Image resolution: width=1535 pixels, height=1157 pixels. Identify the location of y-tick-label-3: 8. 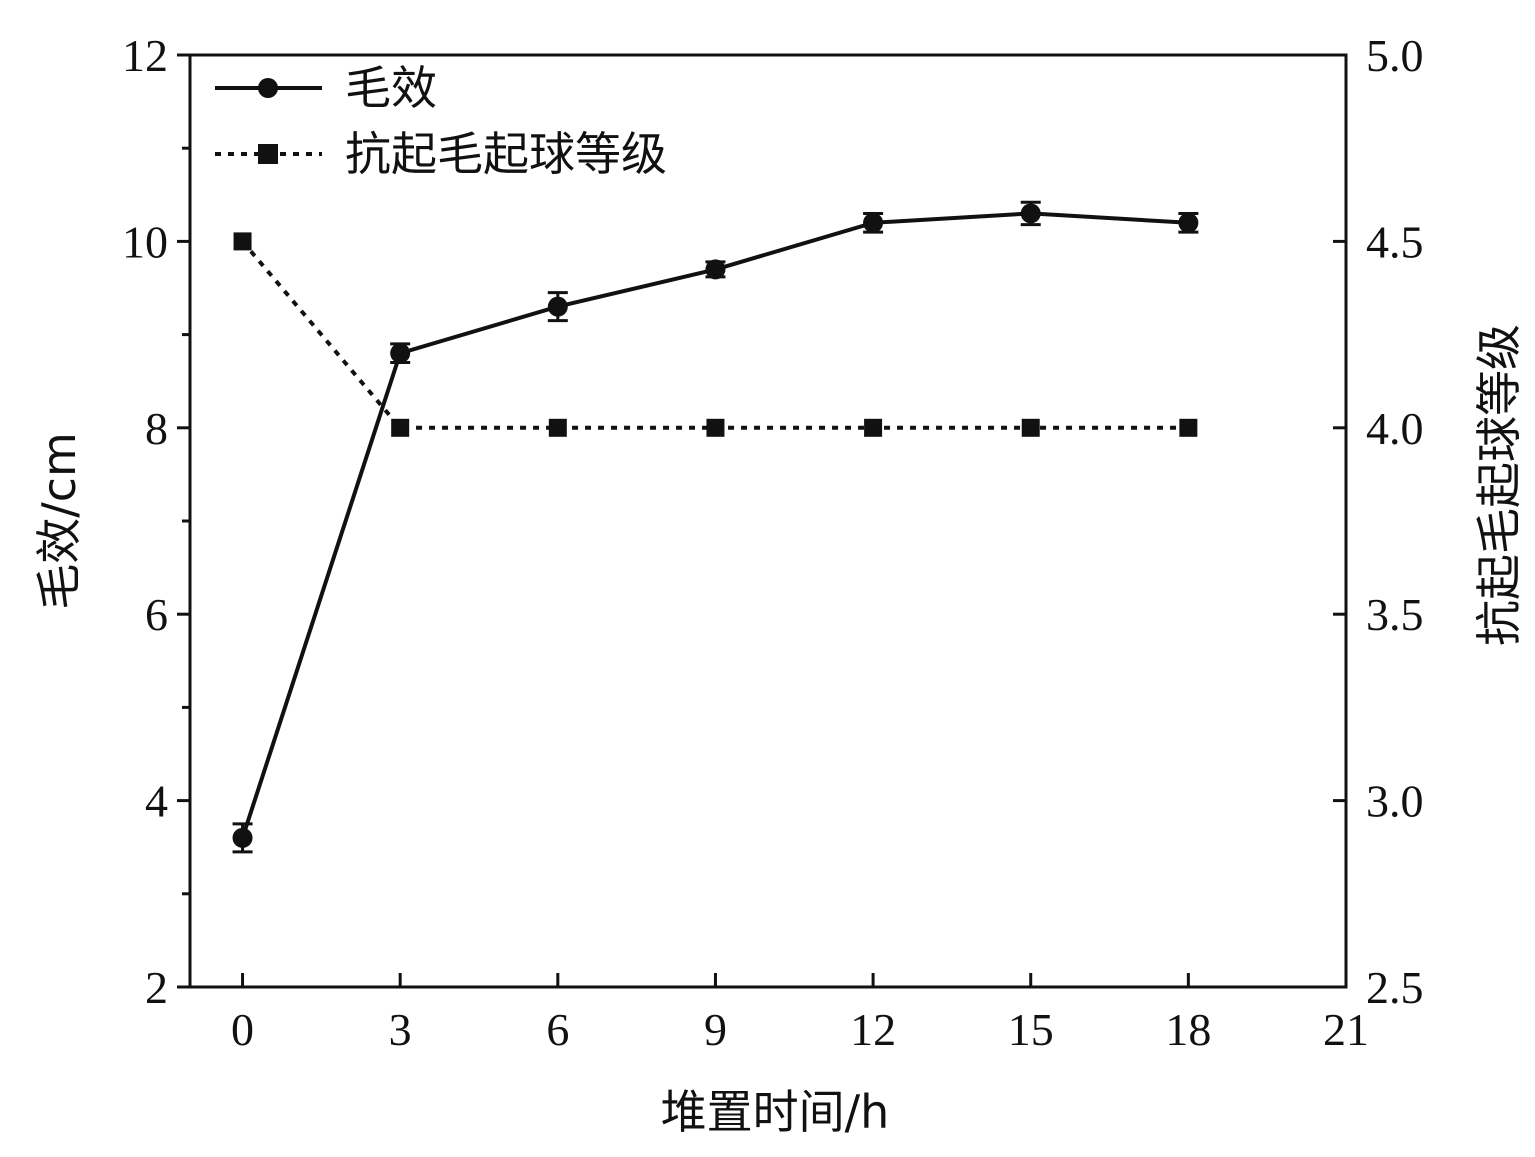
(156, 428).